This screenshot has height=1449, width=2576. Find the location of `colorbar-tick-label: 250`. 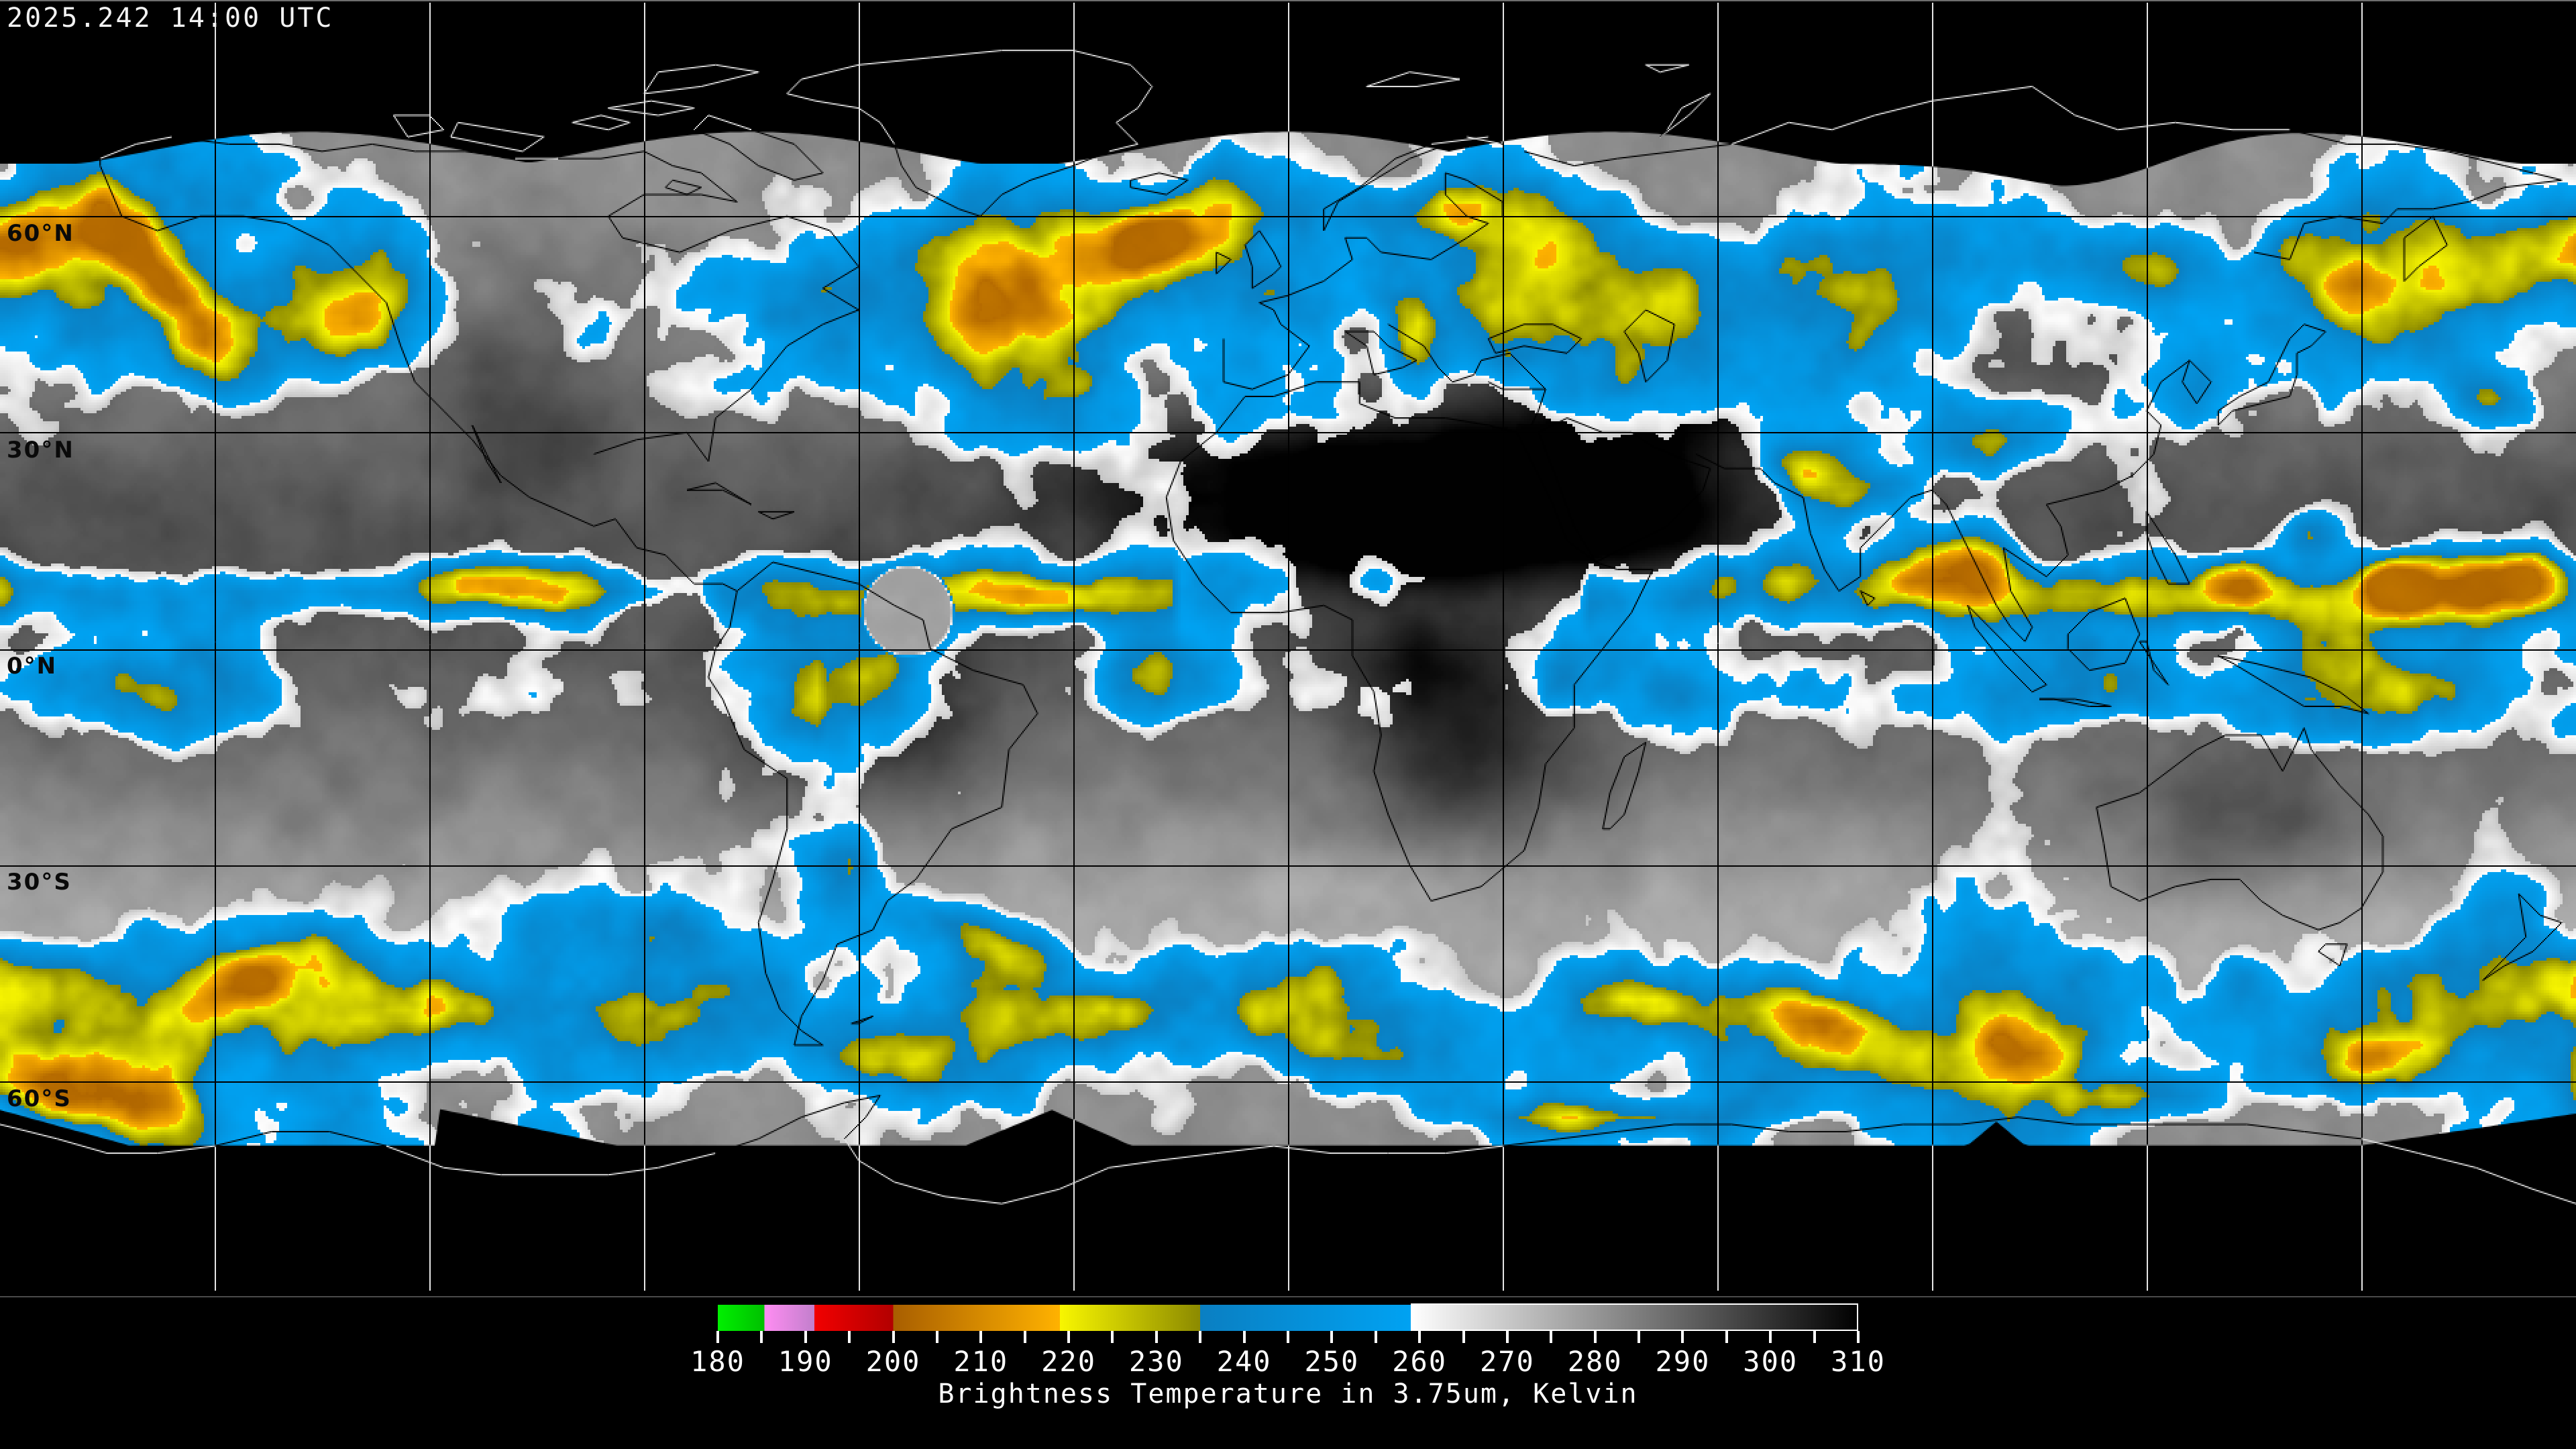

colorbar-tick-label: 250 is located at coordinates (1332, 1361).